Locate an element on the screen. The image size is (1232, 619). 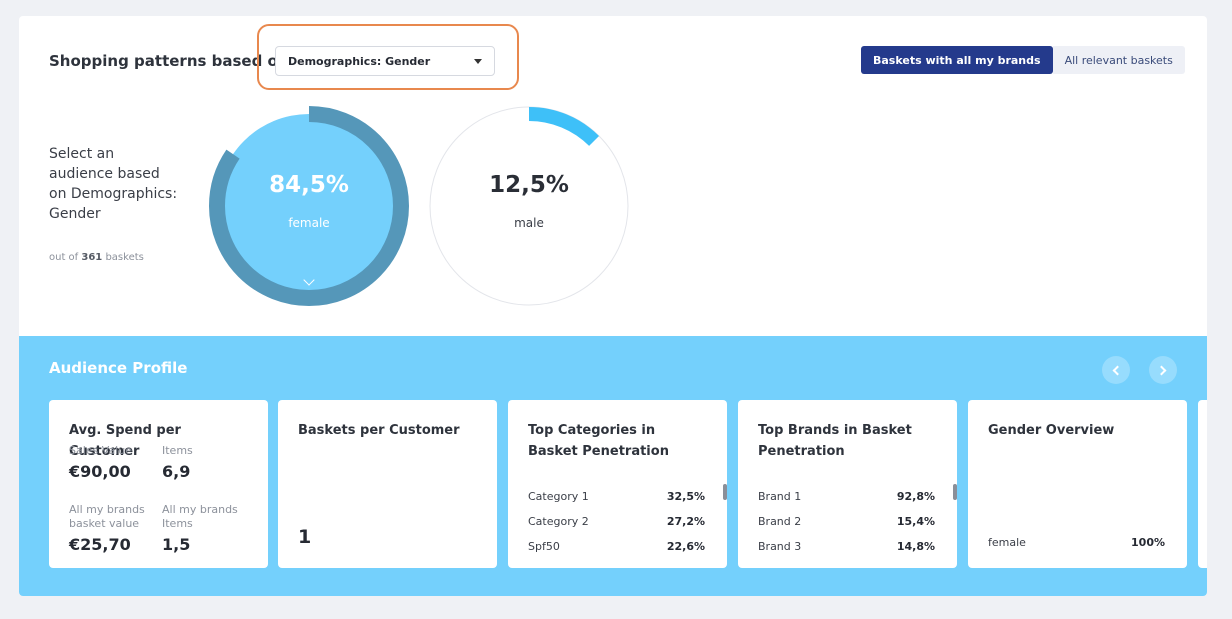
baskets-per-customer-value: 1 is located at coordinates (305, 537).